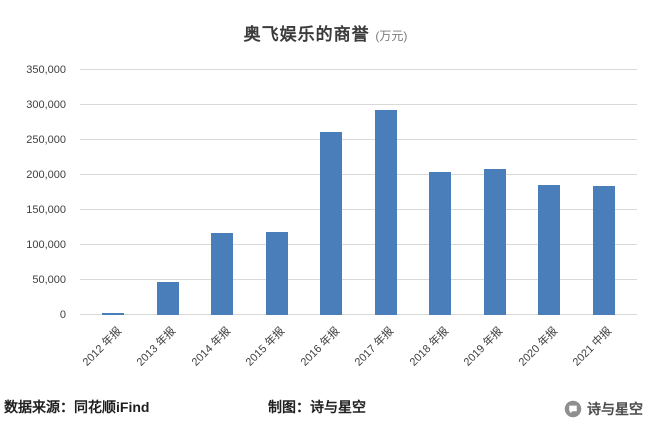  Describe the element at coordinates (62, 315) in the screenshot. I see `y-tick-label: 0` at that location.